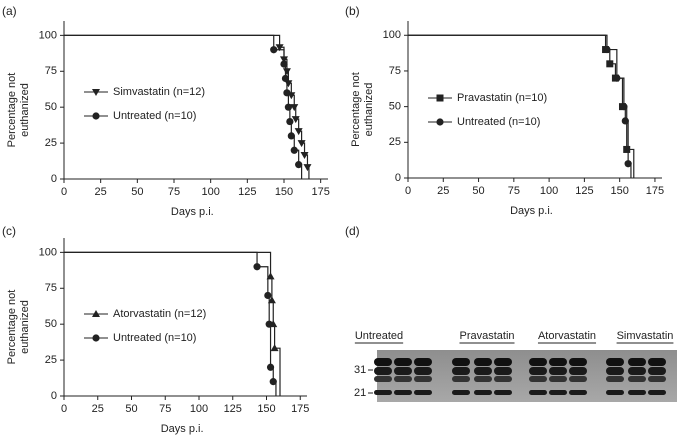  What do you see at coordinates (233, 409) in the screenshot?
I see `x-tick-label: 125` at bounding box center [233, 409].